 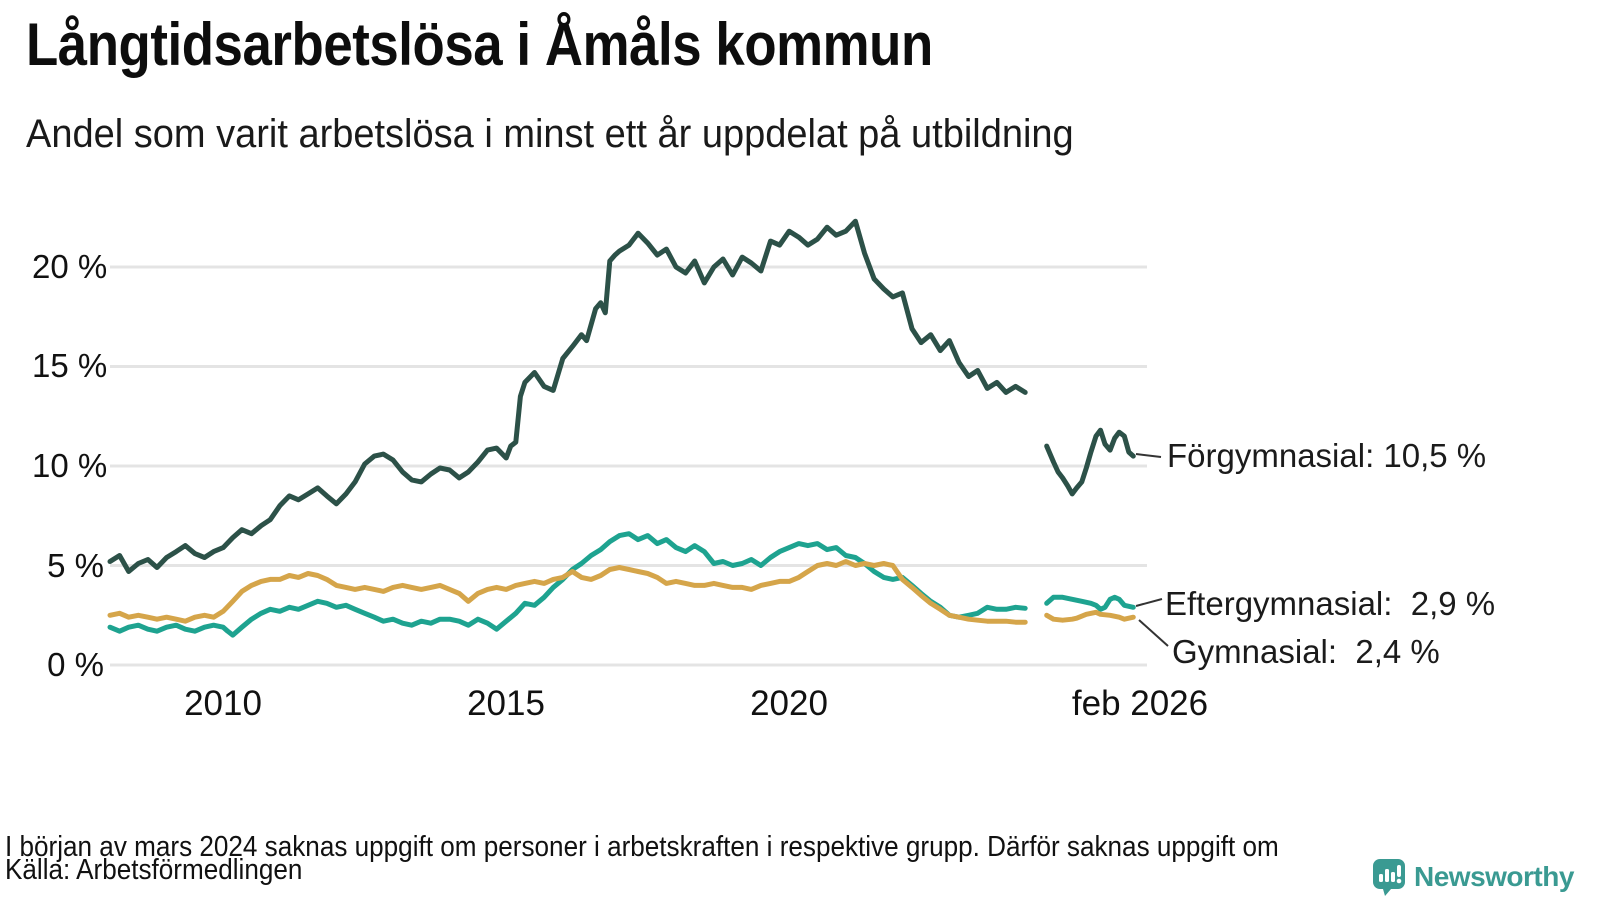 I want to click on newsworthy-logo-icon, so click(x=1389, y=877).